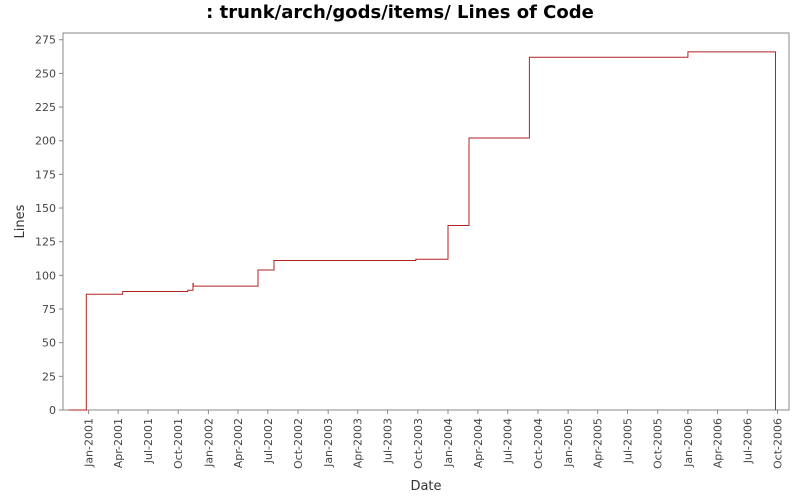 Image resolution: width=800 pixels, height=500 pixels. Describe the element at coordinates (208, 443) in the screenshot. I see `x-tick-label: Jan-2002` at that location.